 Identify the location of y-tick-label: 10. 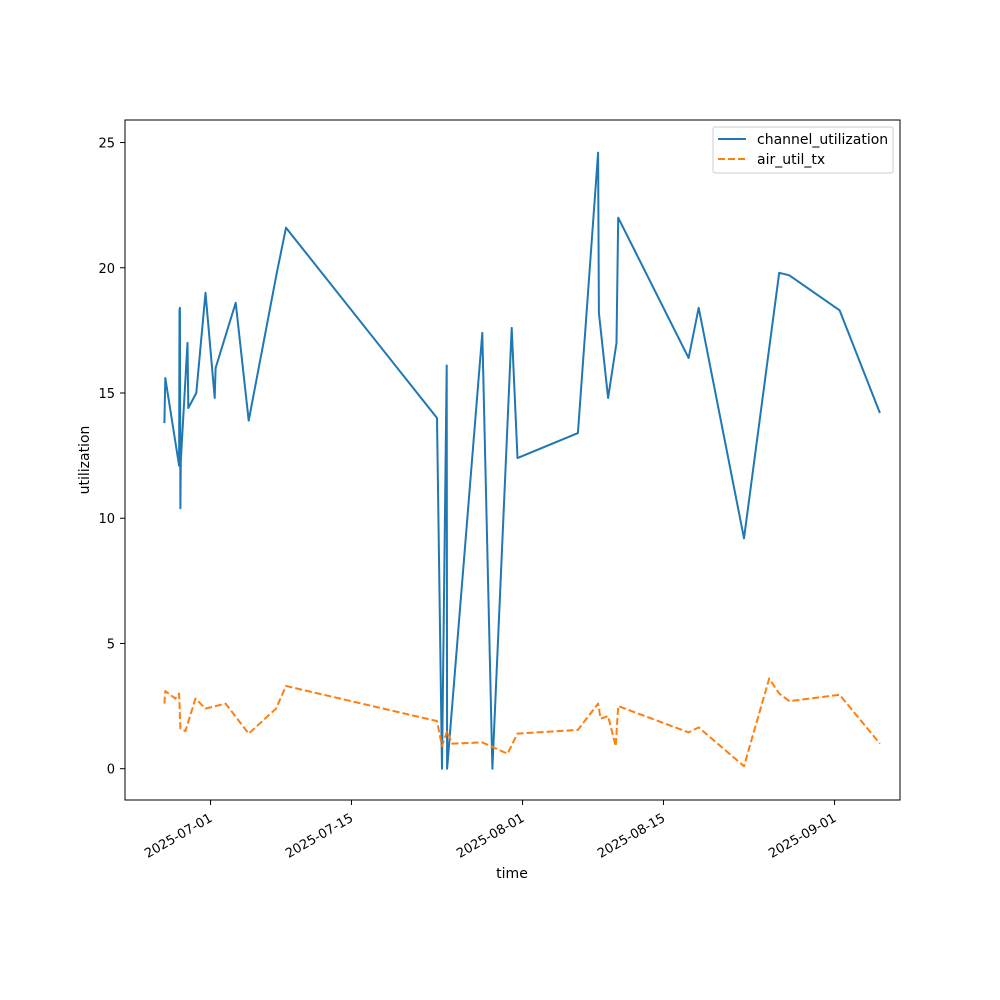
(106, 519).